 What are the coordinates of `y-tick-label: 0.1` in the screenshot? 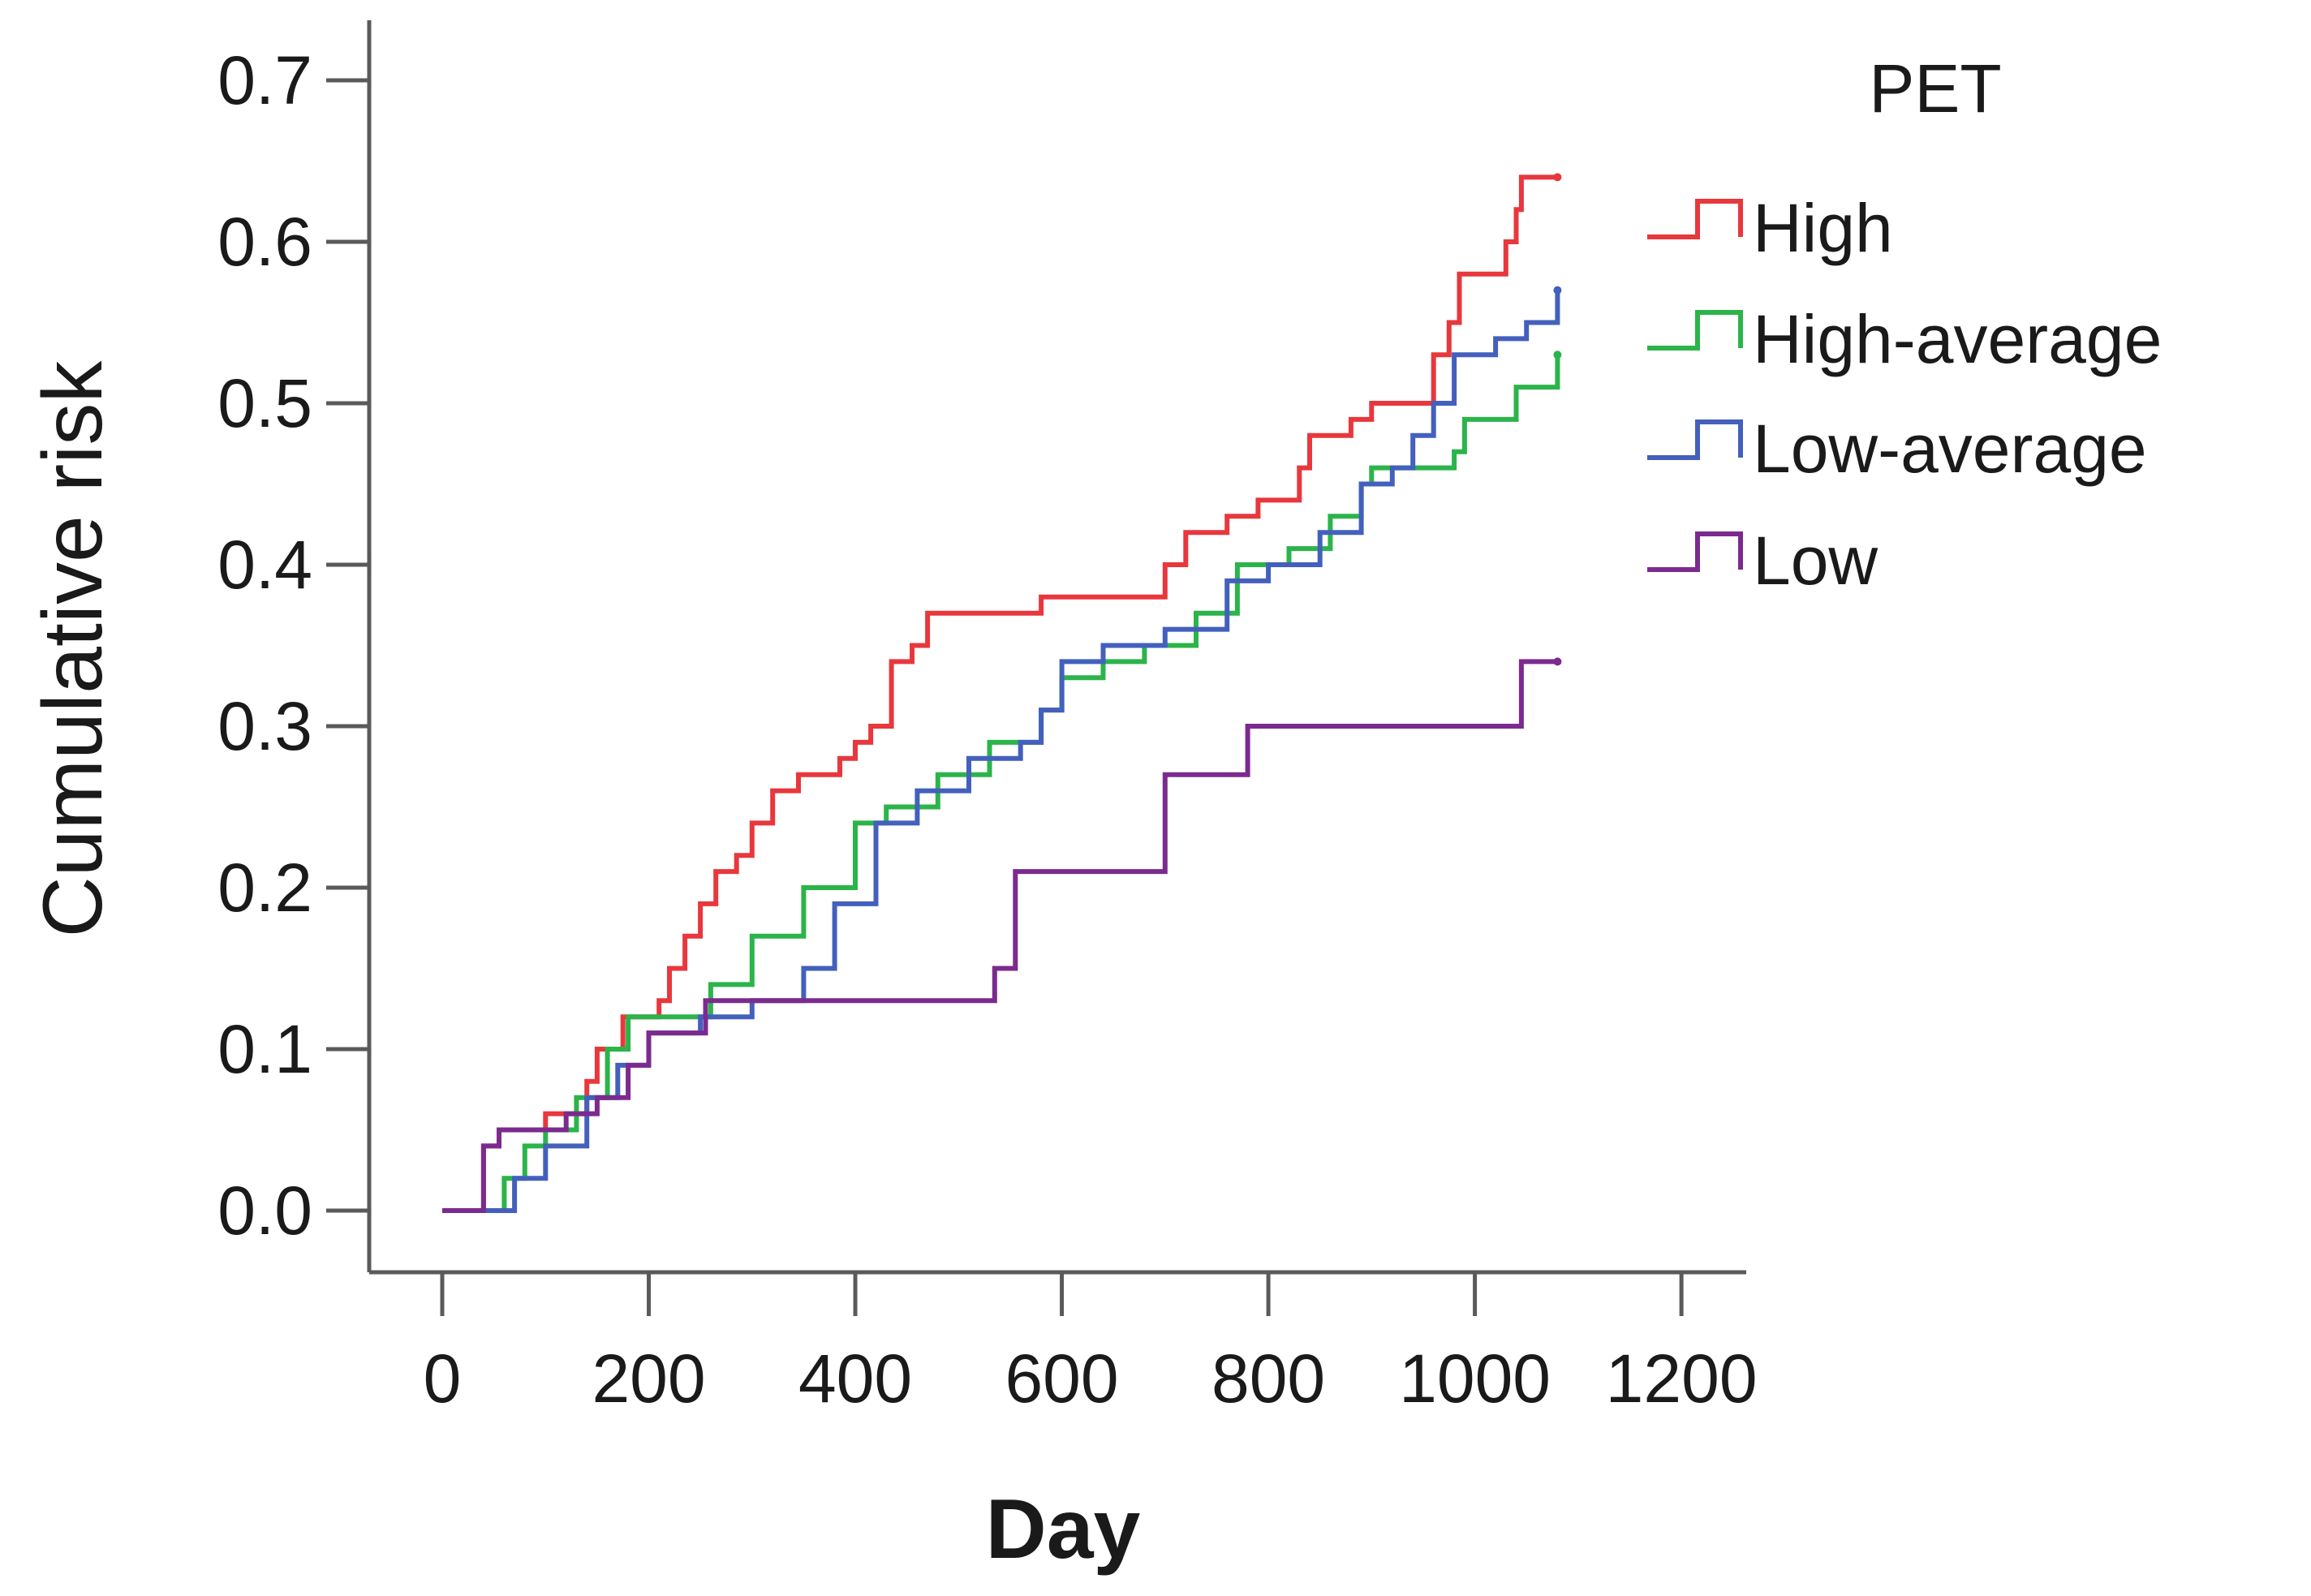 It's located at (264, 1049).